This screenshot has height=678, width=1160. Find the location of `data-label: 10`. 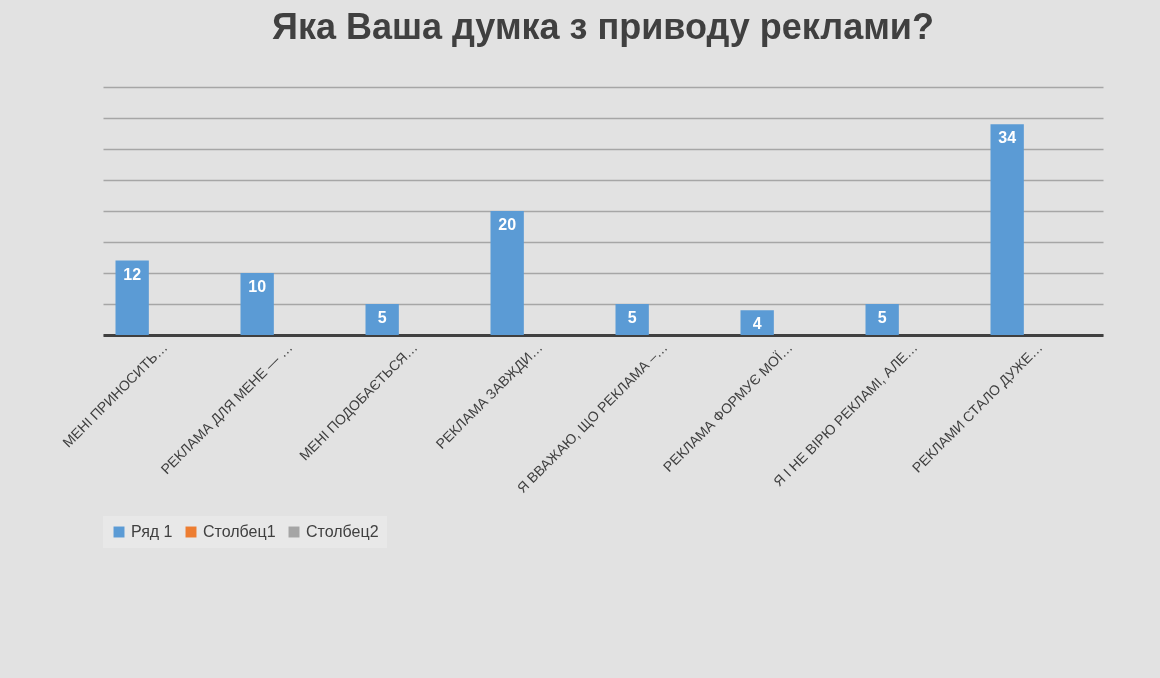

data-label: 10 is located at coordinates (257, 286).